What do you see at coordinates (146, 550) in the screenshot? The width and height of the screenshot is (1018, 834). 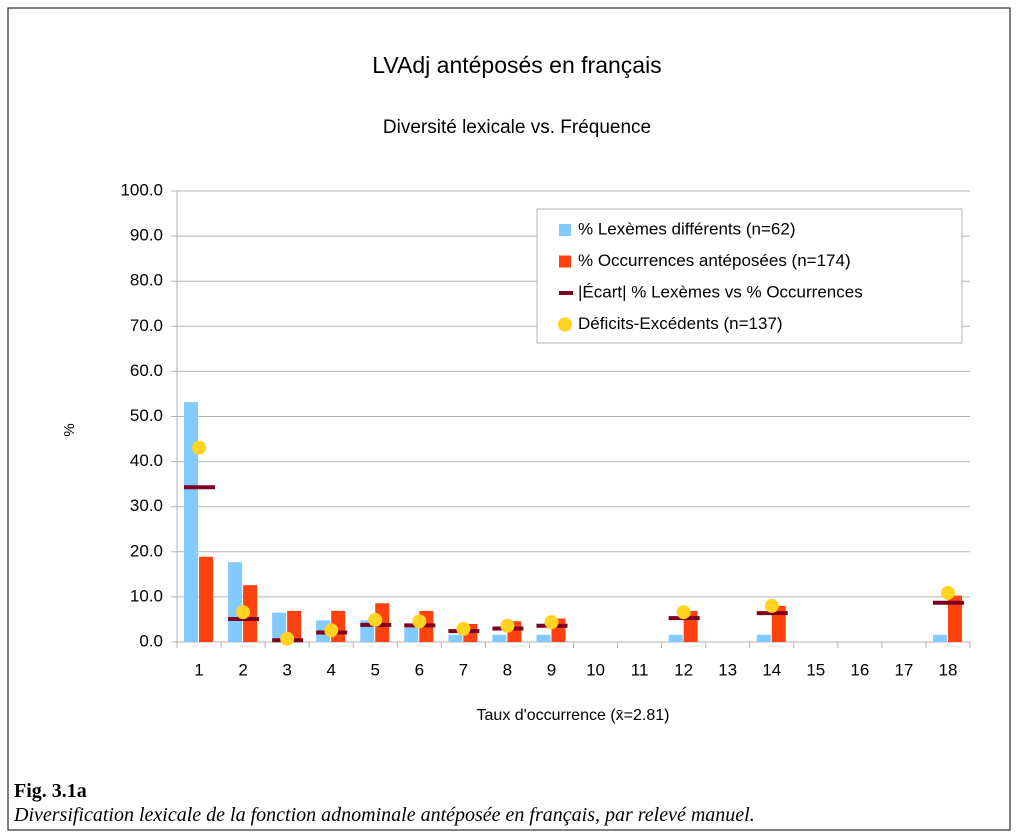 I see `y-tick-label: 20.0` at bounding box center [146, 550].